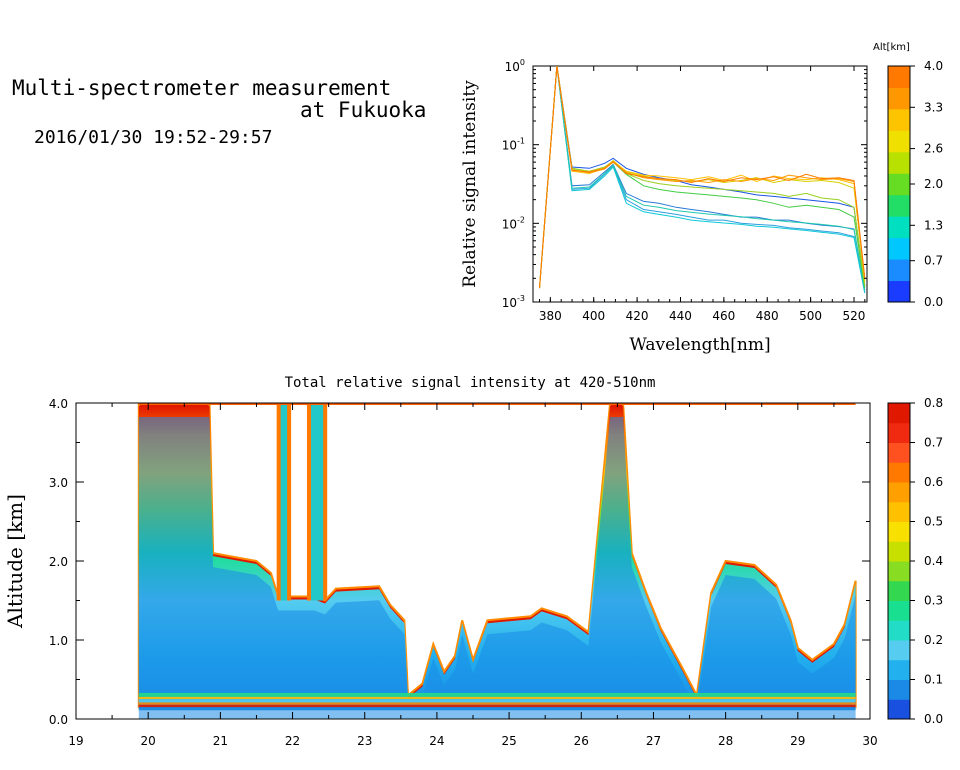  Describe the element at coordinates (58, 720) in the screenshot. I see `heatmap-y-tick-label: 0.0` at that location.